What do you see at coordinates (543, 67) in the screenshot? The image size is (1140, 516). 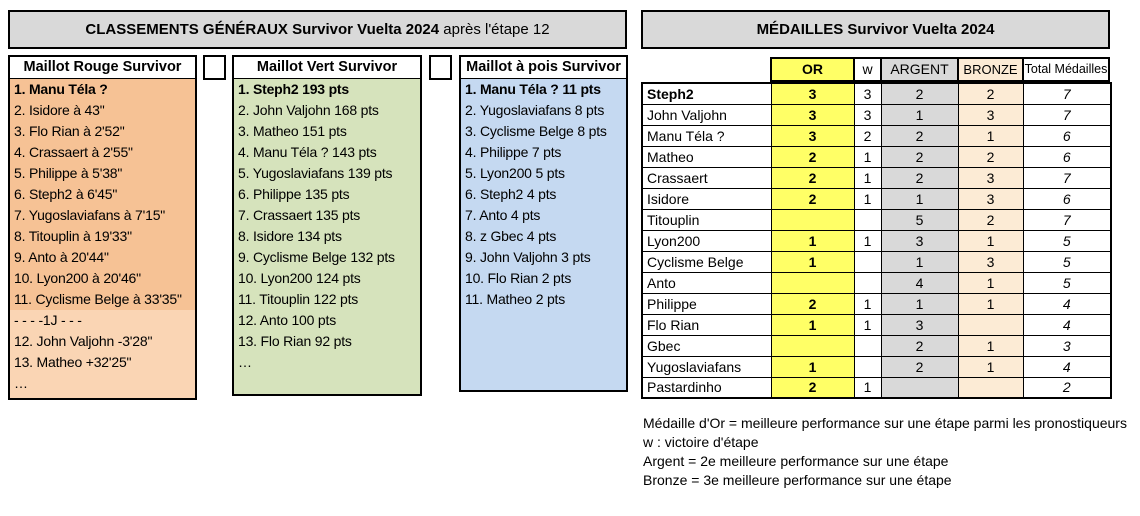 I see `maillot-pois-header: Maillot à pois Survivor` at bounding box center [543, 67].